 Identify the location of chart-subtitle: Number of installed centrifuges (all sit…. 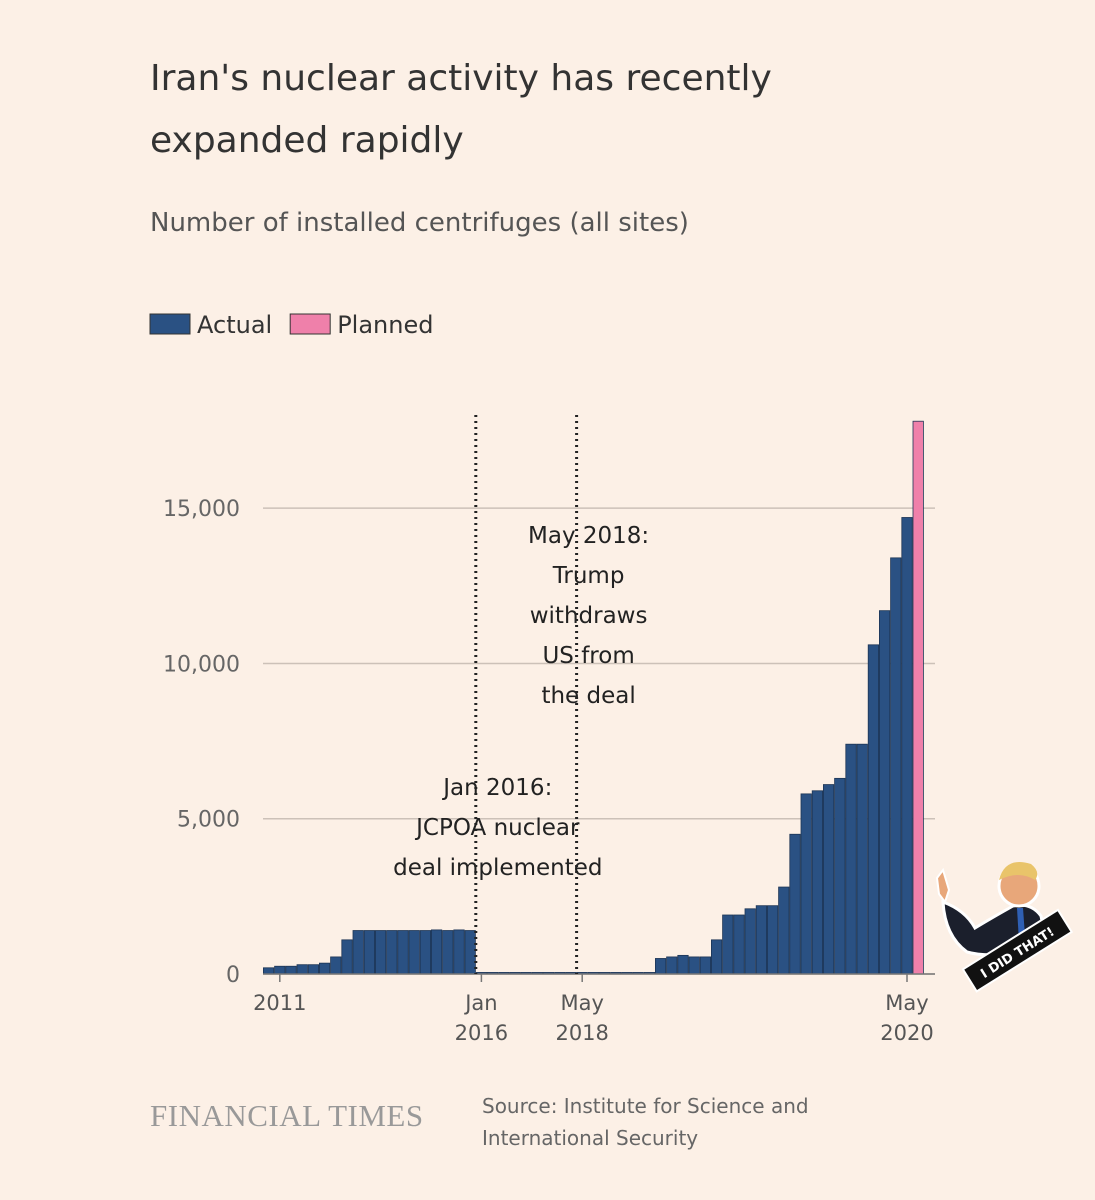
(419, 223).